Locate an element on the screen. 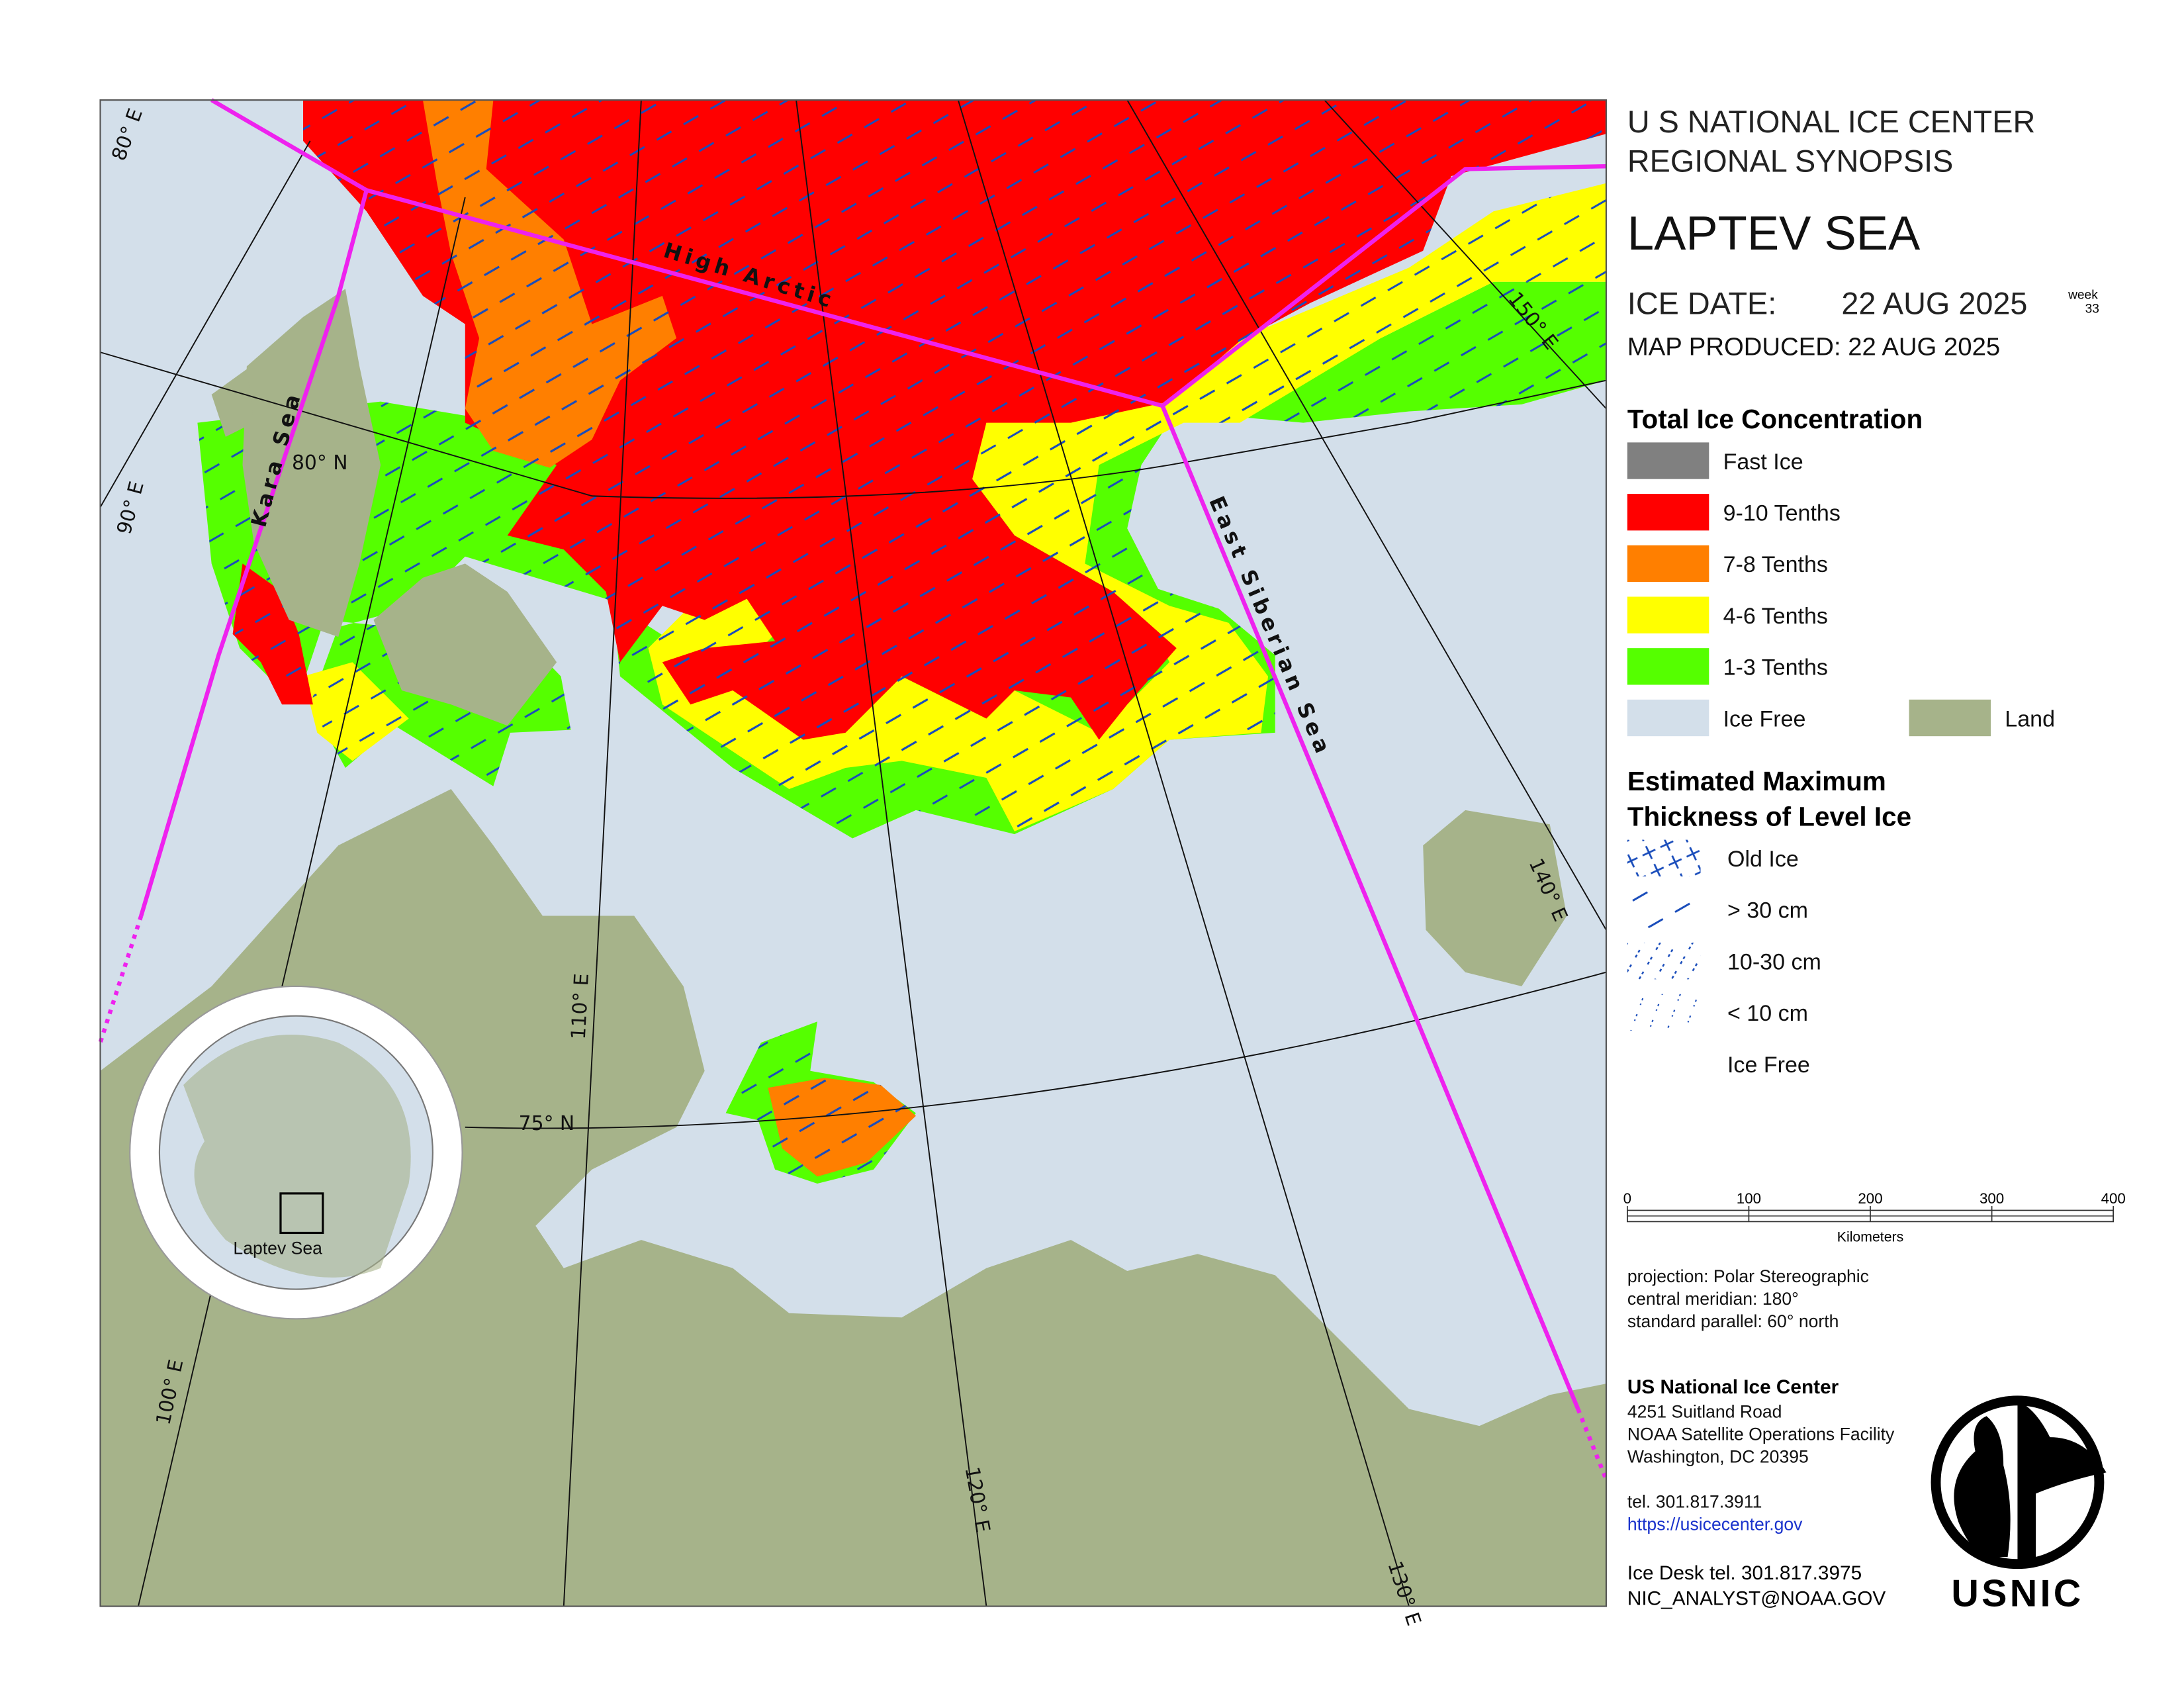 The width and height of the screenshot is (2184, 1688). logo-text: USNIC is located at coordinates (2017, 1594).